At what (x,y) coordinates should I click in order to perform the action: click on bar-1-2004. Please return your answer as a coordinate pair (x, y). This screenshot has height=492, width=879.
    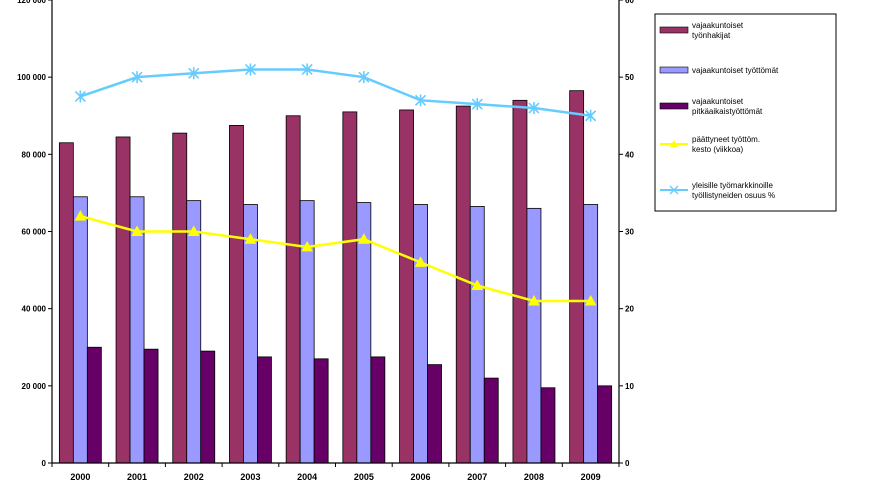
    Looking at the image, I should click on (307, 332).